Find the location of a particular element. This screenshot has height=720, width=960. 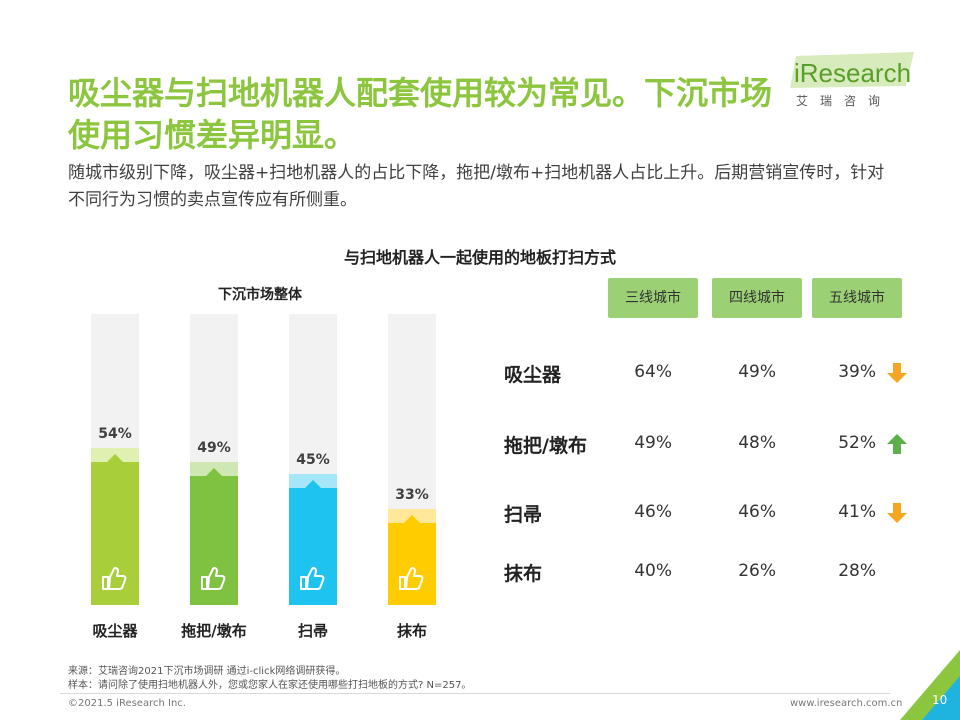

table-cell: 28% is located at coordinates (857, 571).